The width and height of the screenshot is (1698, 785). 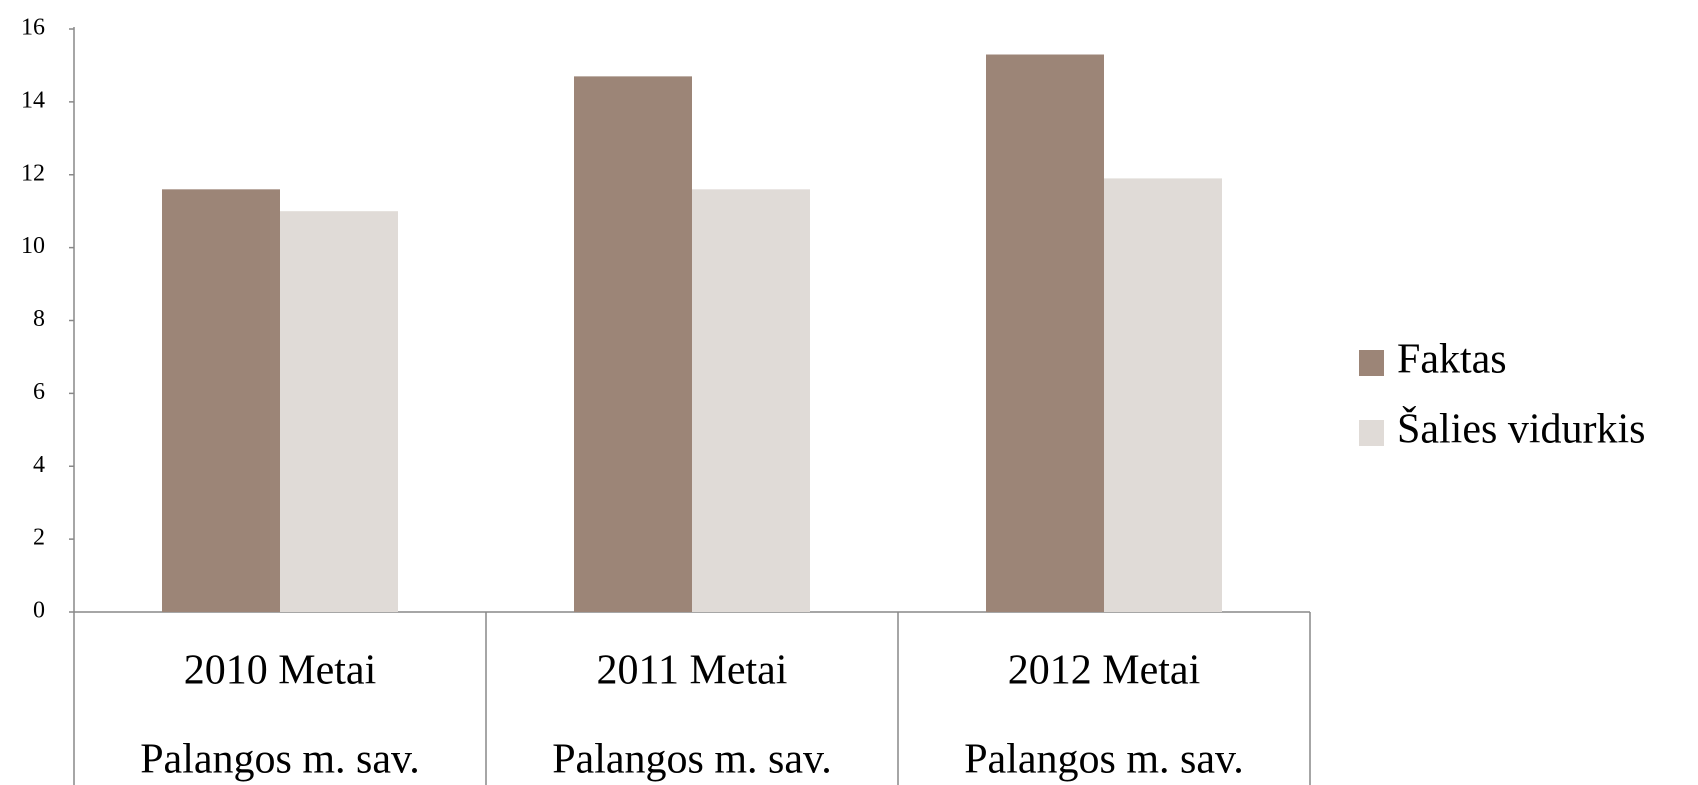 What do you see at coordinates (39, 392) in the screenshot?
I see `y-tick-label: 6` at bounding box center [39, 392].